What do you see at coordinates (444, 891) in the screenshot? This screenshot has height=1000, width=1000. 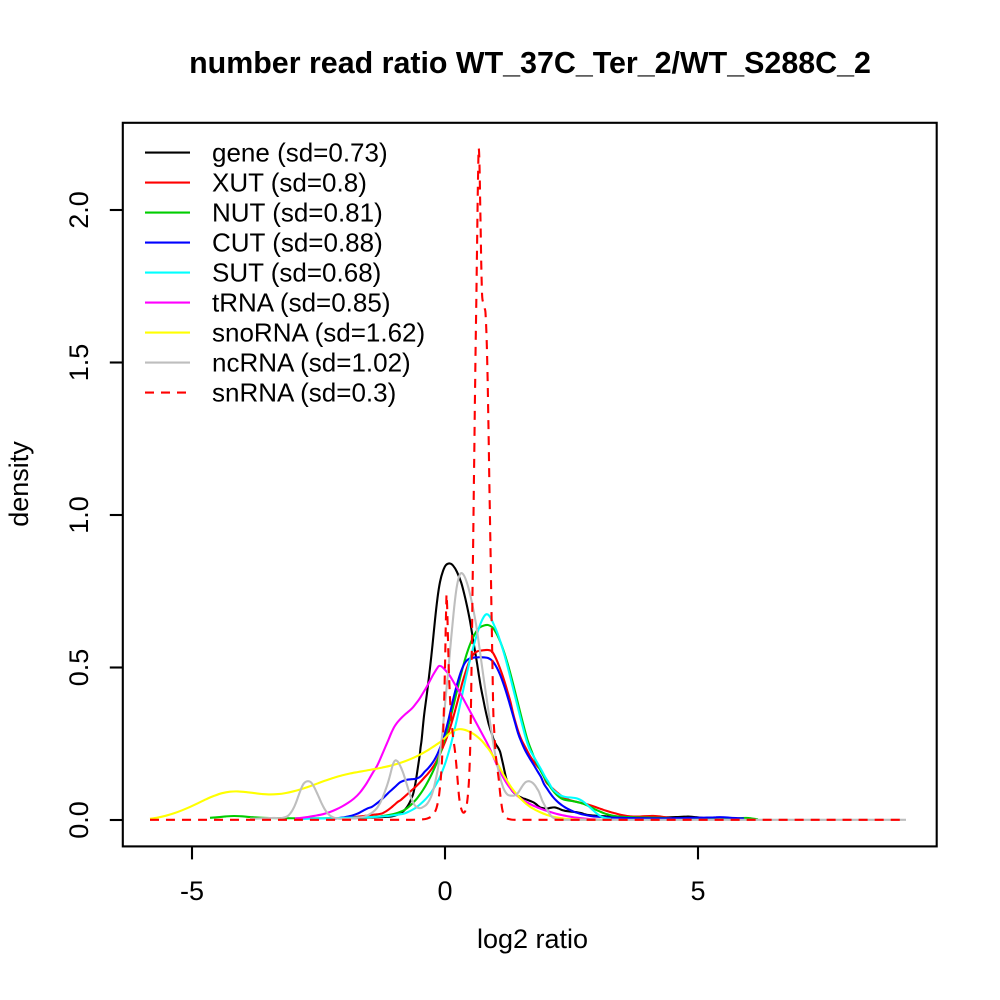 I see `svg-text: 0` at bounding box center [444, 891].